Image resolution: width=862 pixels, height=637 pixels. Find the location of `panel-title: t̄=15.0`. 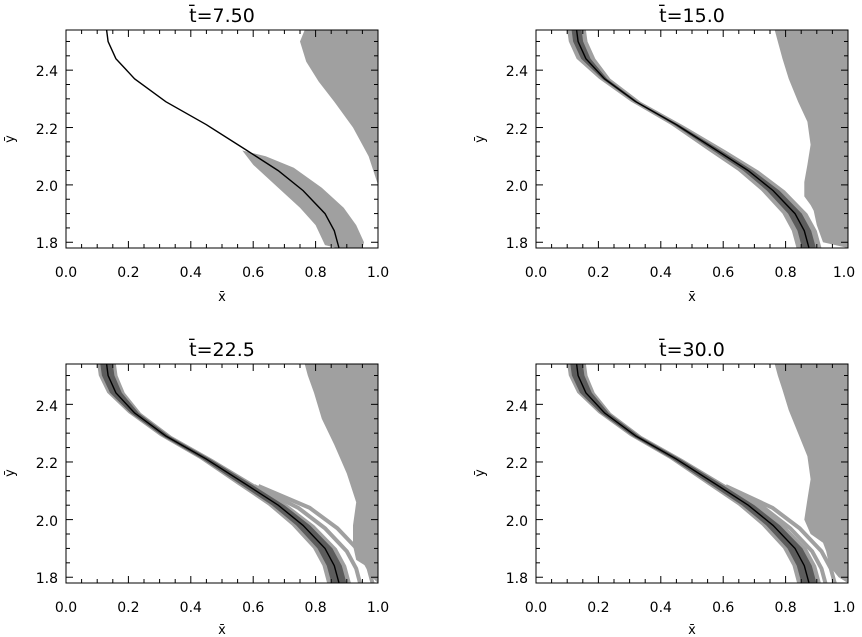

panel-title: t̄=15.0 is located at coordinates (692, 15).